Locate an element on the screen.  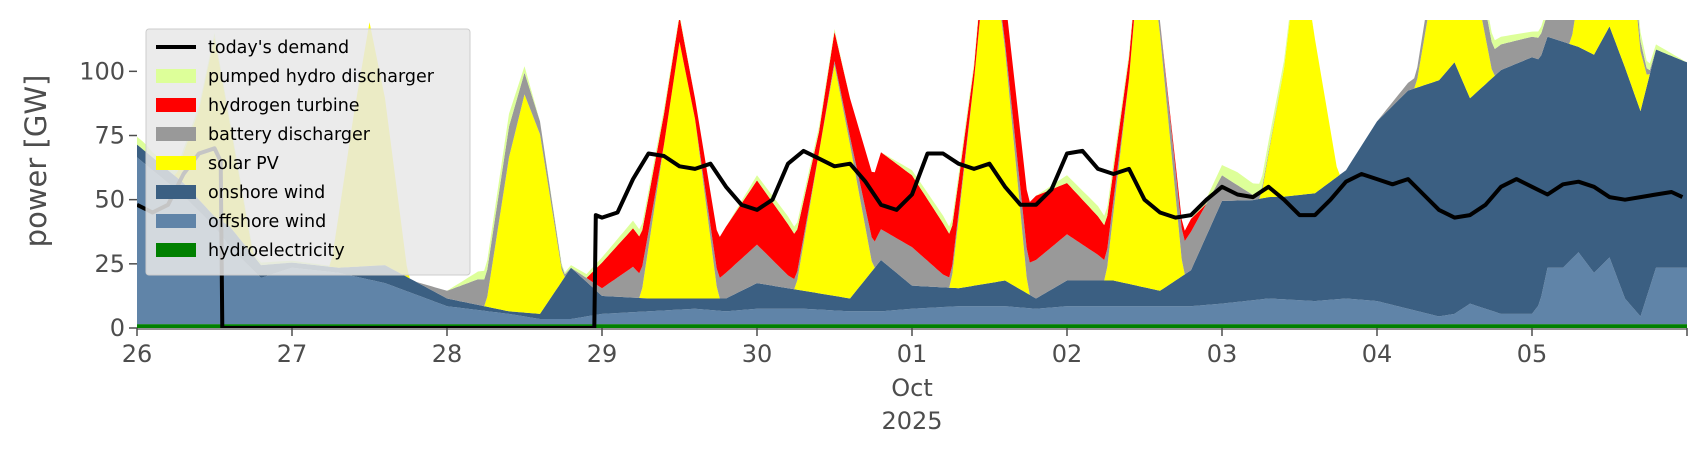
legend-label: hydroelectricity is located at coordinates (276, 251).